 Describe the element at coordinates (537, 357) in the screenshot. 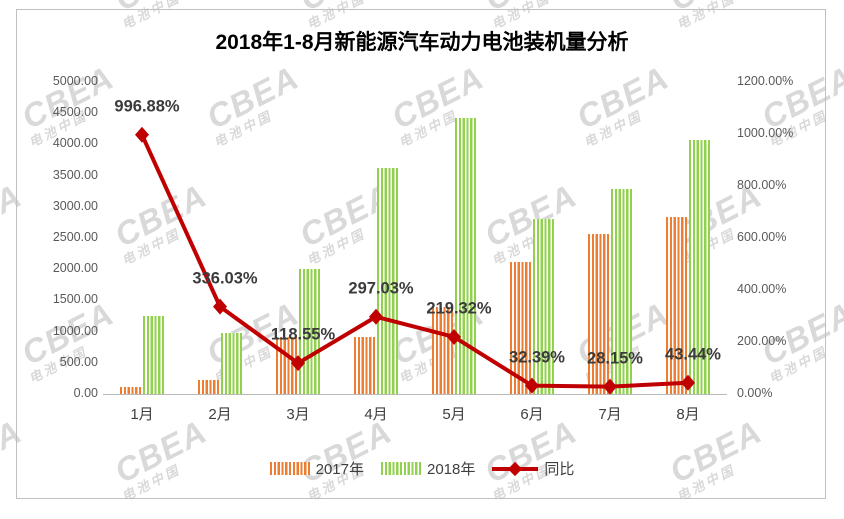

I see `yoy-data-label: 32.39%` at that location.